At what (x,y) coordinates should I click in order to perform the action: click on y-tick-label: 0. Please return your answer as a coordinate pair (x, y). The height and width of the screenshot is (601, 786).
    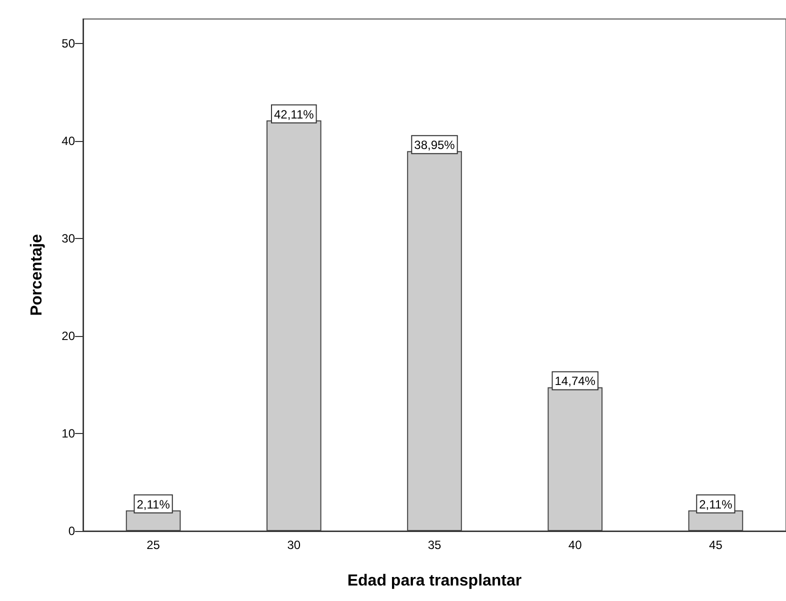
    Looking at the image, I should click on (72, 531).